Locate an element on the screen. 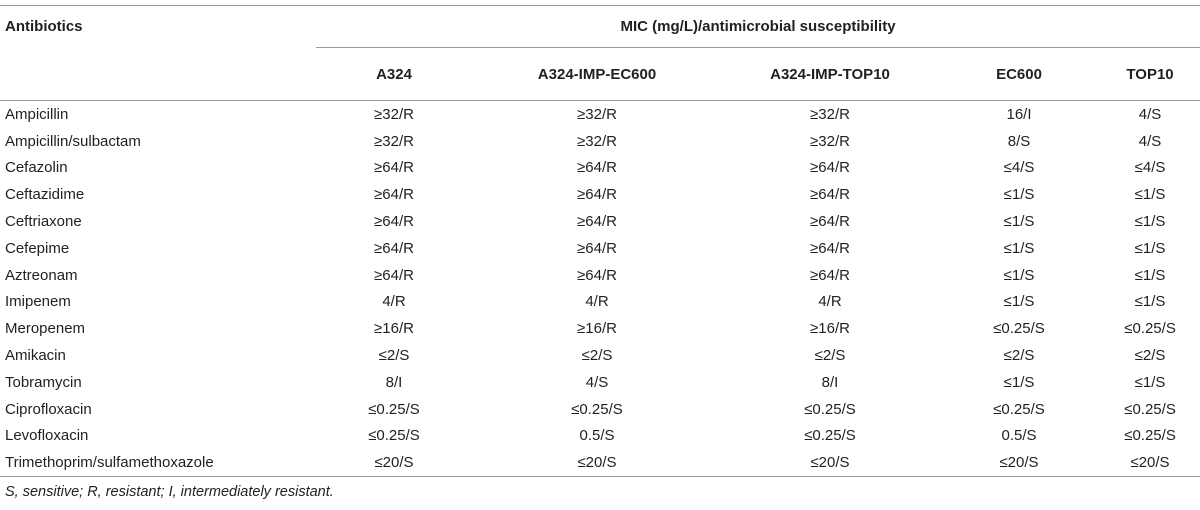 This screenshot has width=1200, height=510. antibiotics-header: Antibiotics is located at coordinates (158, 26).